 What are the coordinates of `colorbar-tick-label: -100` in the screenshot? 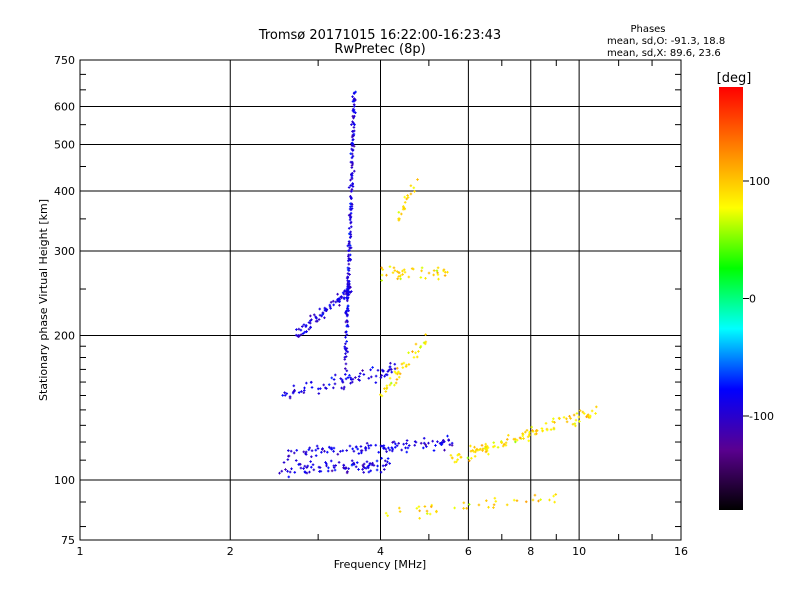 It's located at (761, 416).